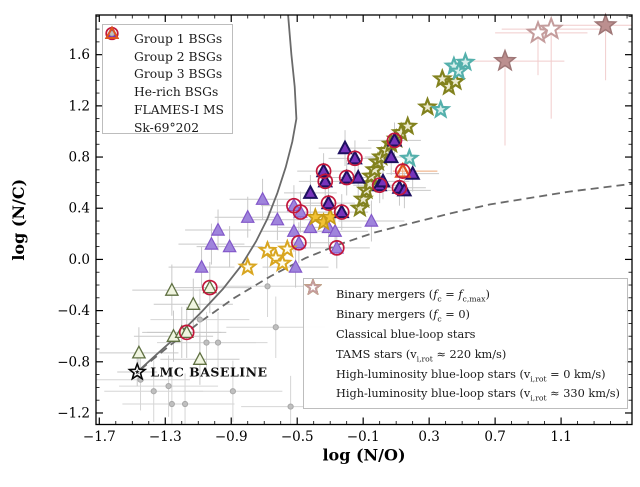 The width and height of the screenshot is (640, 487). I want to click on series-group3, so click(361, 175).